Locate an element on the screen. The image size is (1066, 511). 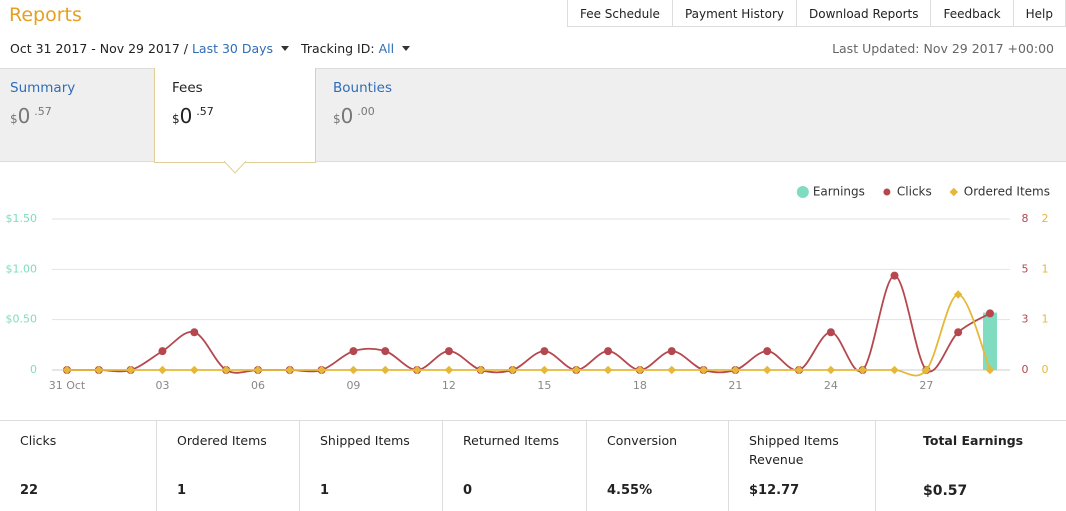
legend-swatch is located at coordinates (802, 192).